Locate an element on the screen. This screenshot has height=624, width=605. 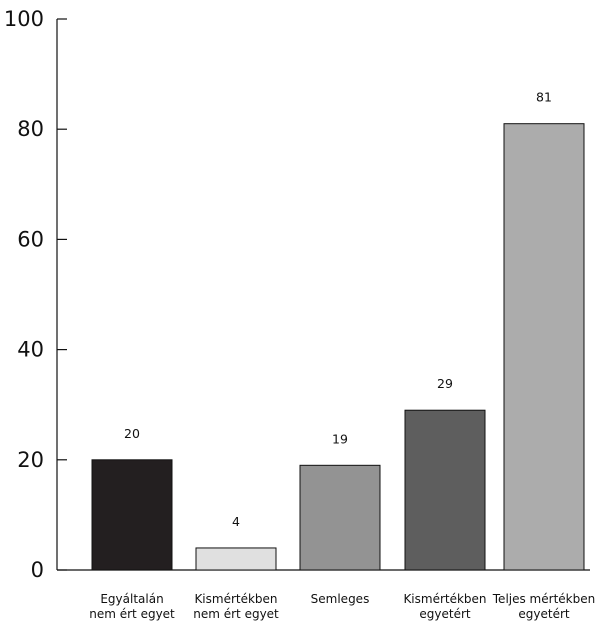
category-label-line: Teljes mértékben is located at coordinates (543, 599).